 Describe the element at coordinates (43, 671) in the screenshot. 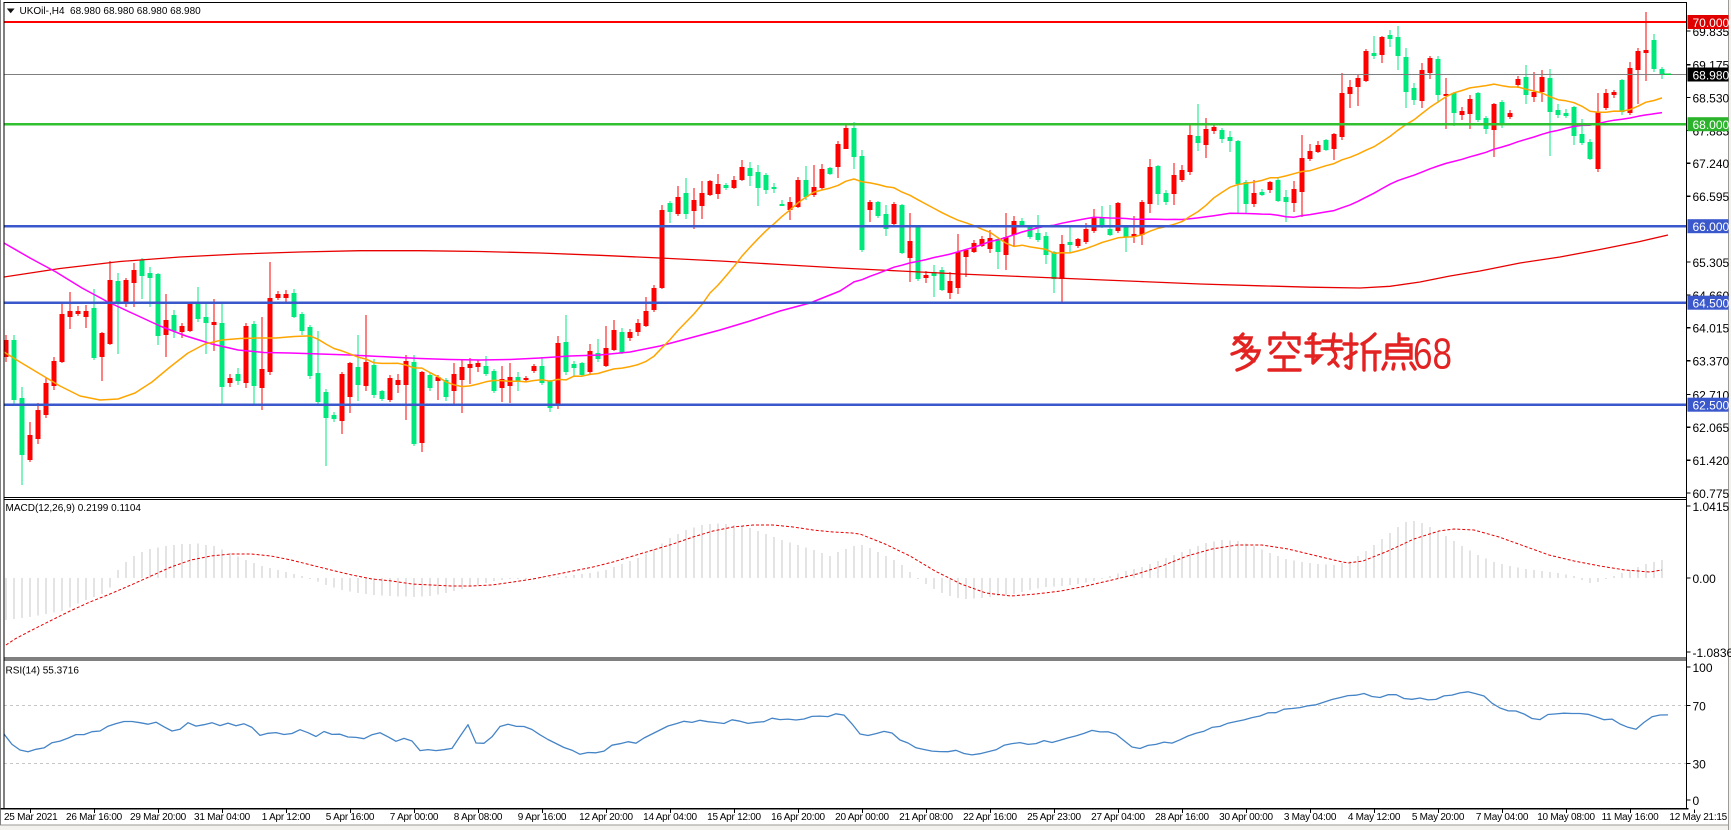

I see `svg-text: RSI(14) 55.3716` at that location.